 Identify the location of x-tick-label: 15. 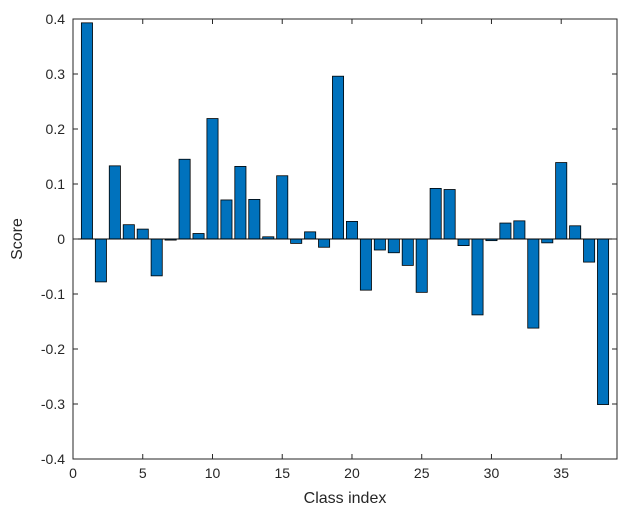
(282, 473).